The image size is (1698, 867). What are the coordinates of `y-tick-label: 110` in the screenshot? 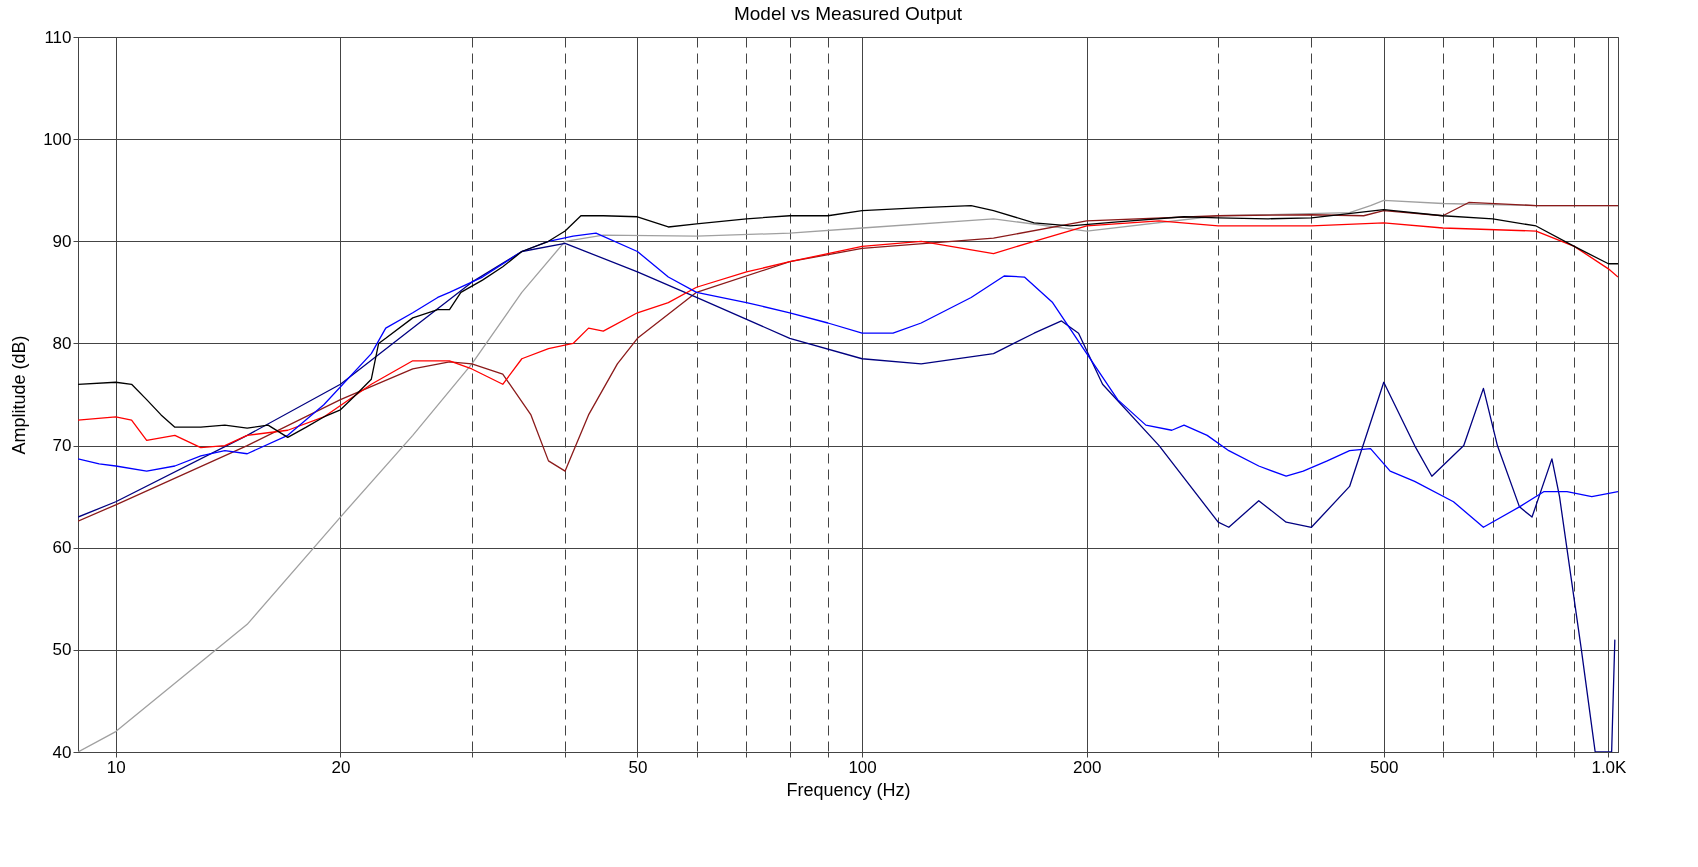 It's located at (58, 37).